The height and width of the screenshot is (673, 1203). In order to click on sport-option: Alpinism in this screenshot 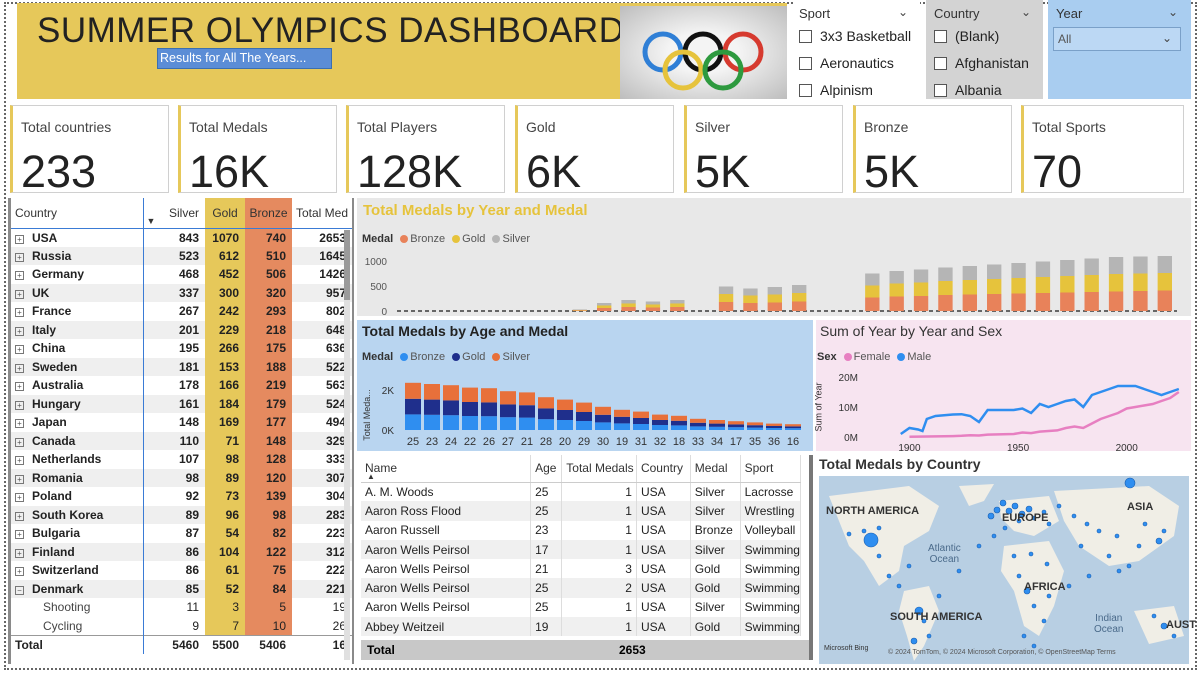, I will do `click(836, 90)`.